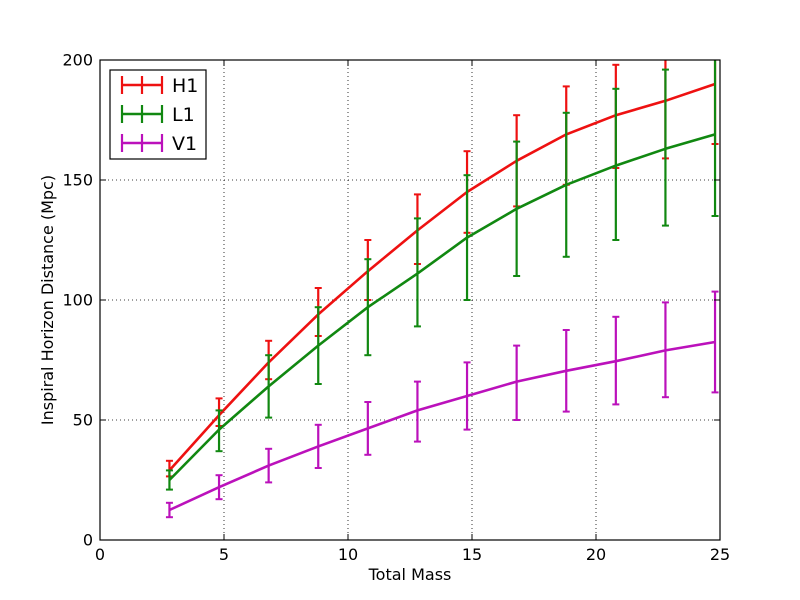  What do you see at coordinates (88, 540) in the screenshot?
I see `y-tick-label: 0` at bounding box center [88, 540].